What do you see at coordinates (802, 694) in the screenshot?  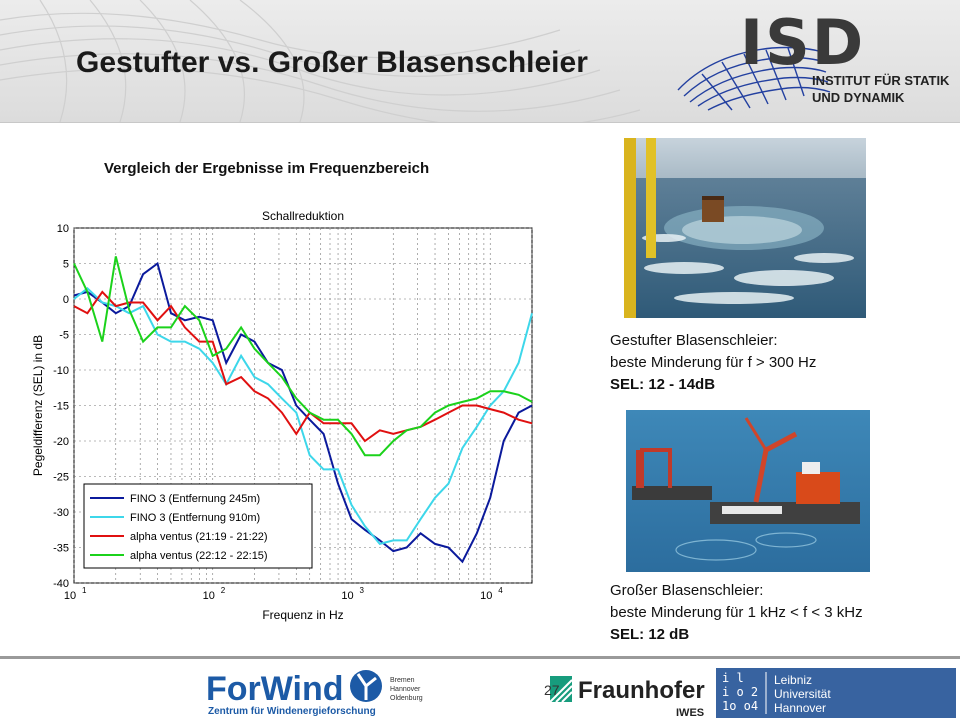 I see `luh-line2: Universität` at bounding box center [802, 694].